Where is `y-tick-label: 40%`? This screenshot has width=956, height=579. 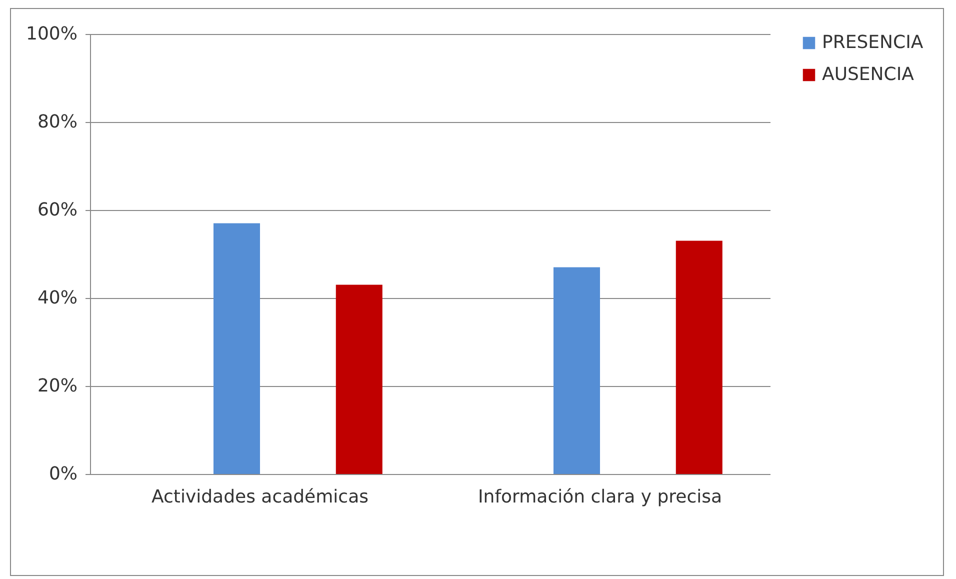
y-tick-label: 40% is located at coordinates (57, 298).